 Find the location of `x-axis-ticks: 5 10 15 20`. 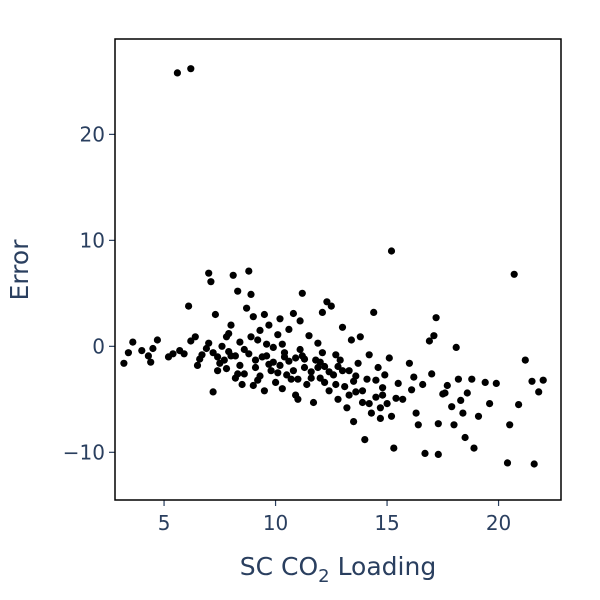

x-axis-ticks: 5 10 15 20 is located at coordinates (334, 517).